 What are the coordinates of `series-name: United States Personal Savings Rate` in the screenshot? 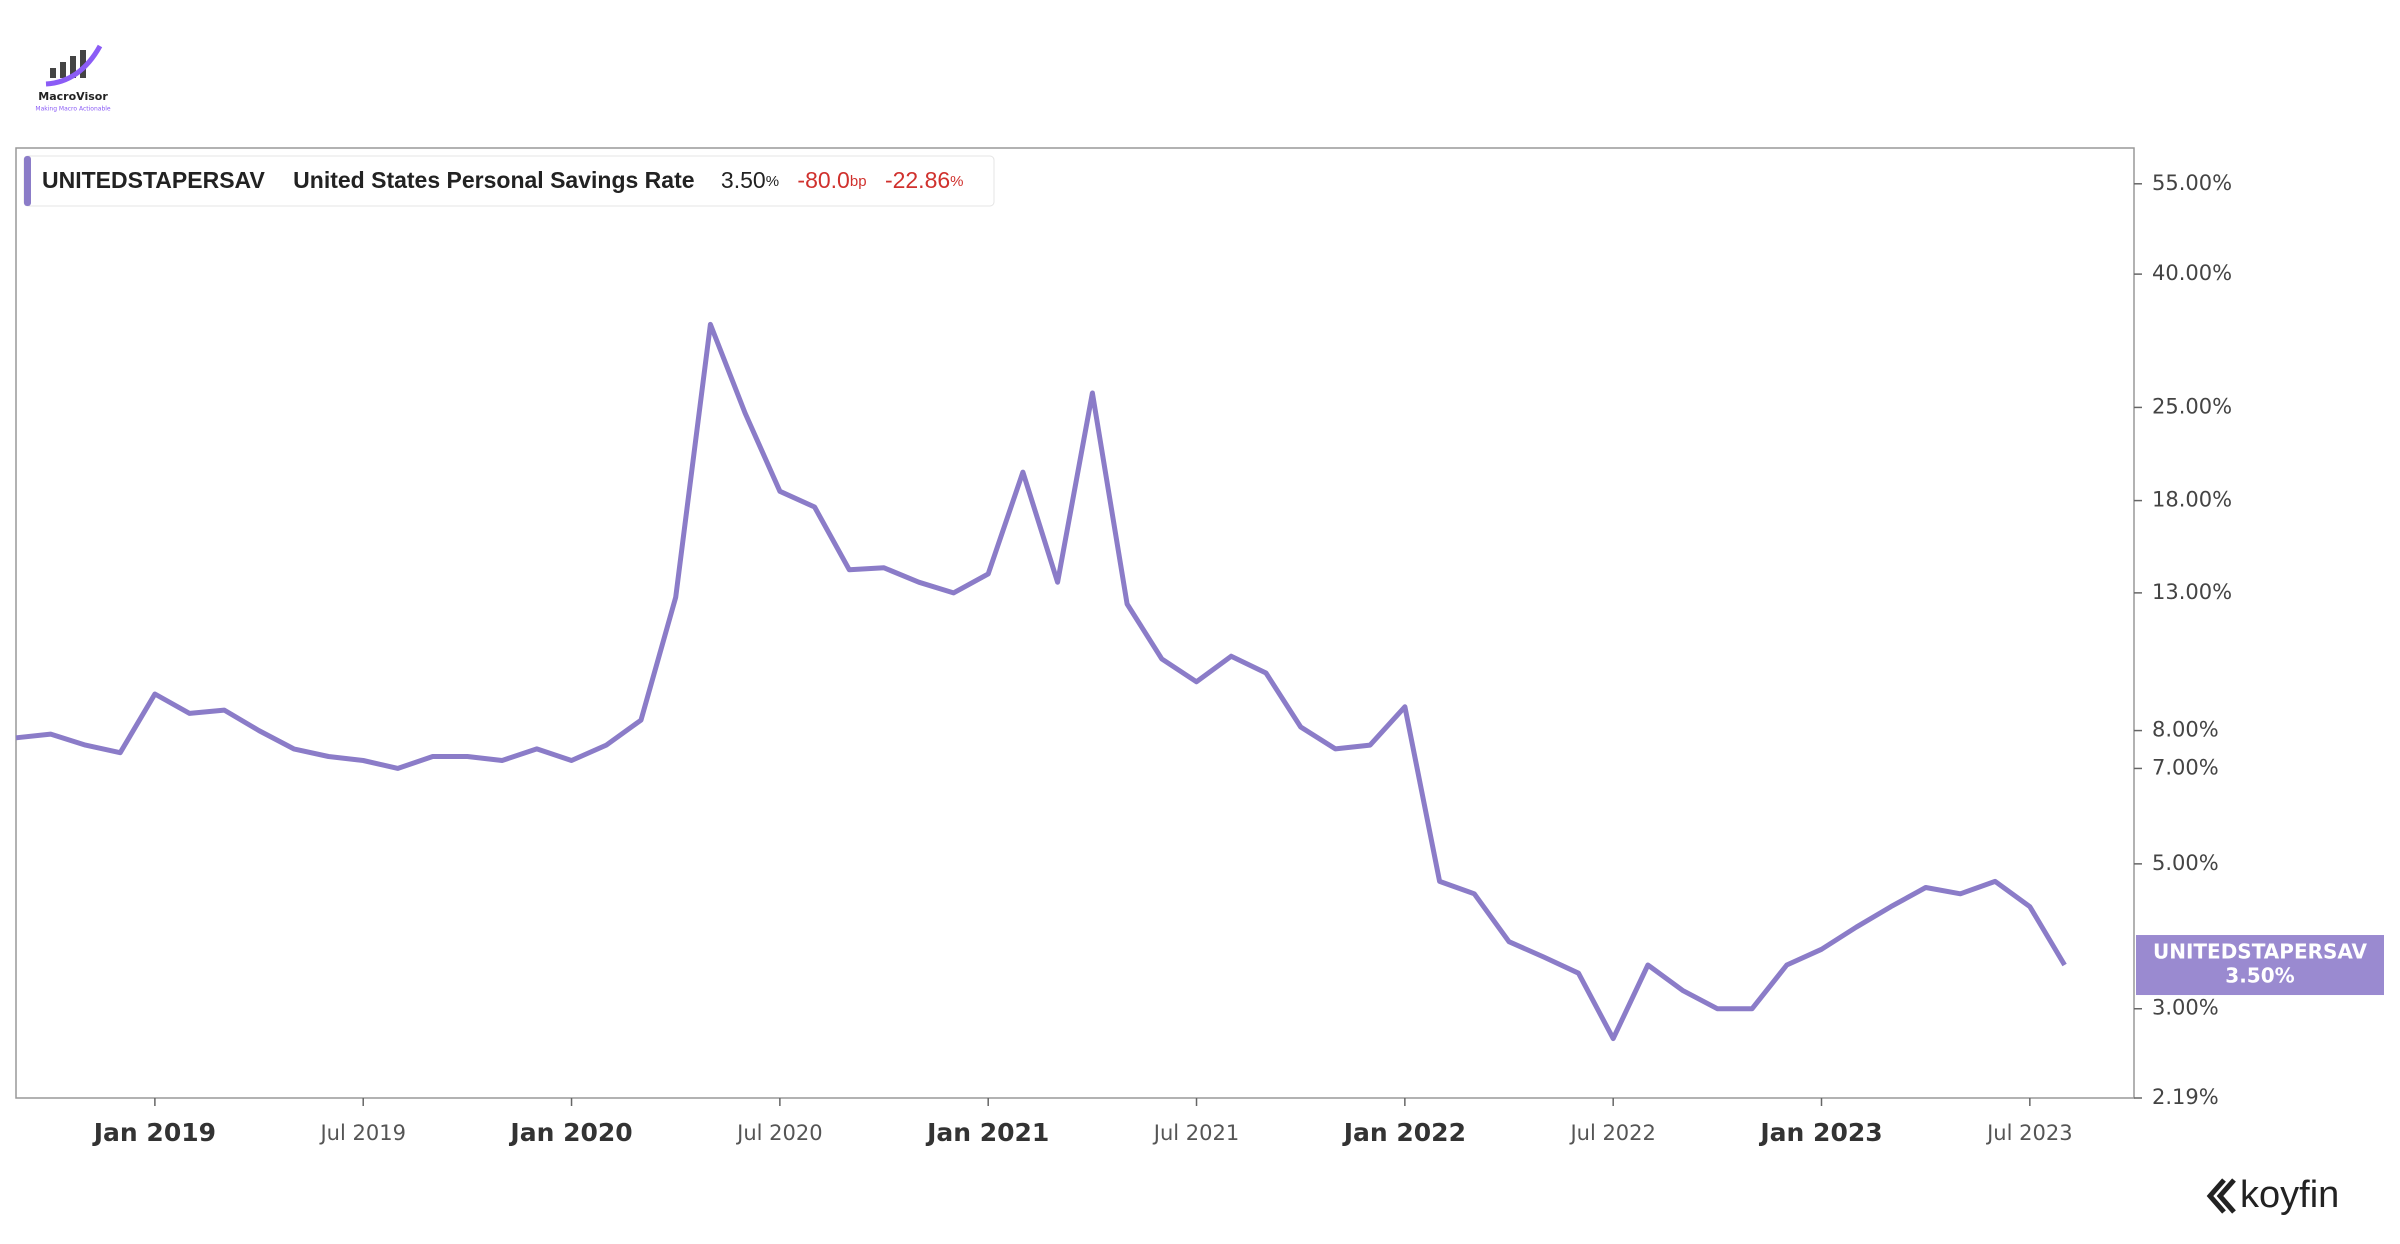 It's located at (493, 180).